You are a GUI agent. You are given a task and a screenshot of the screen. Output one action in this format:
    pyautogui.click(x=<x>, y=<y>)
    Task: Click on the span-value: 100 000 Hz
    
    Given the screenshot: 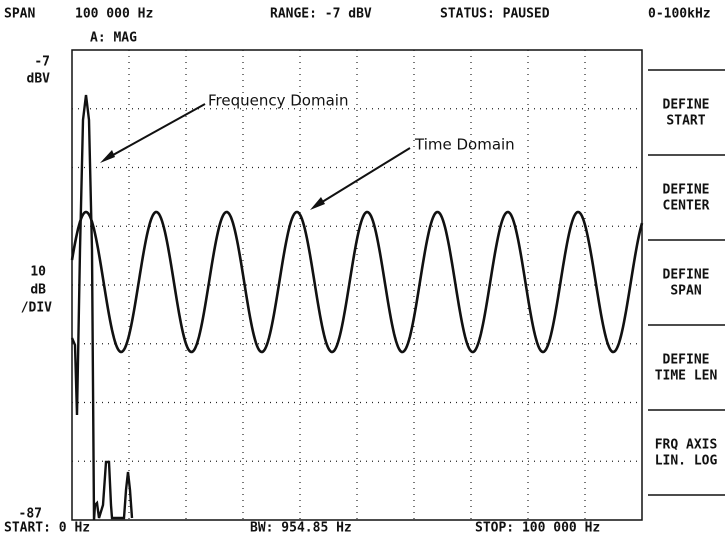 What is the action you would take?
    pyautogui.click(x=114, y=14)
    